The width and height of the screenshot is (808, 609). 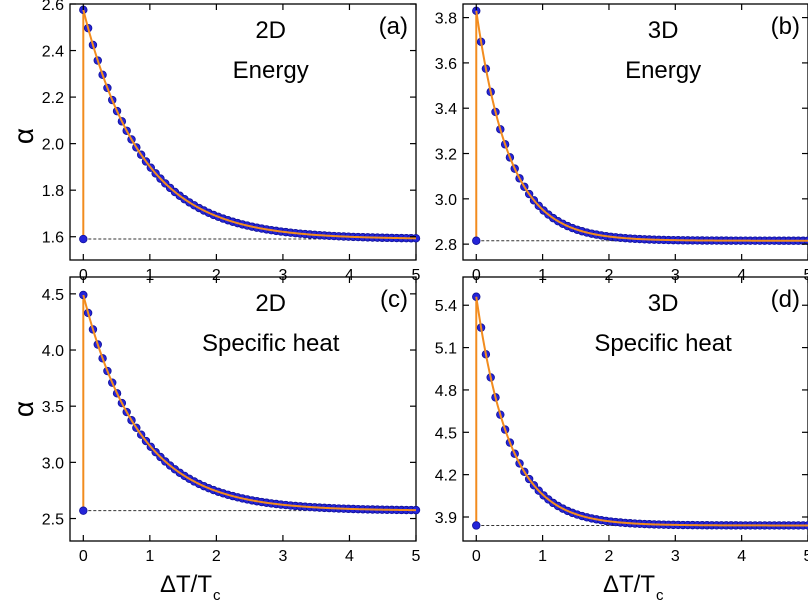 I want to click on y-tick-label: 4.0, so click(x=53, y=351).